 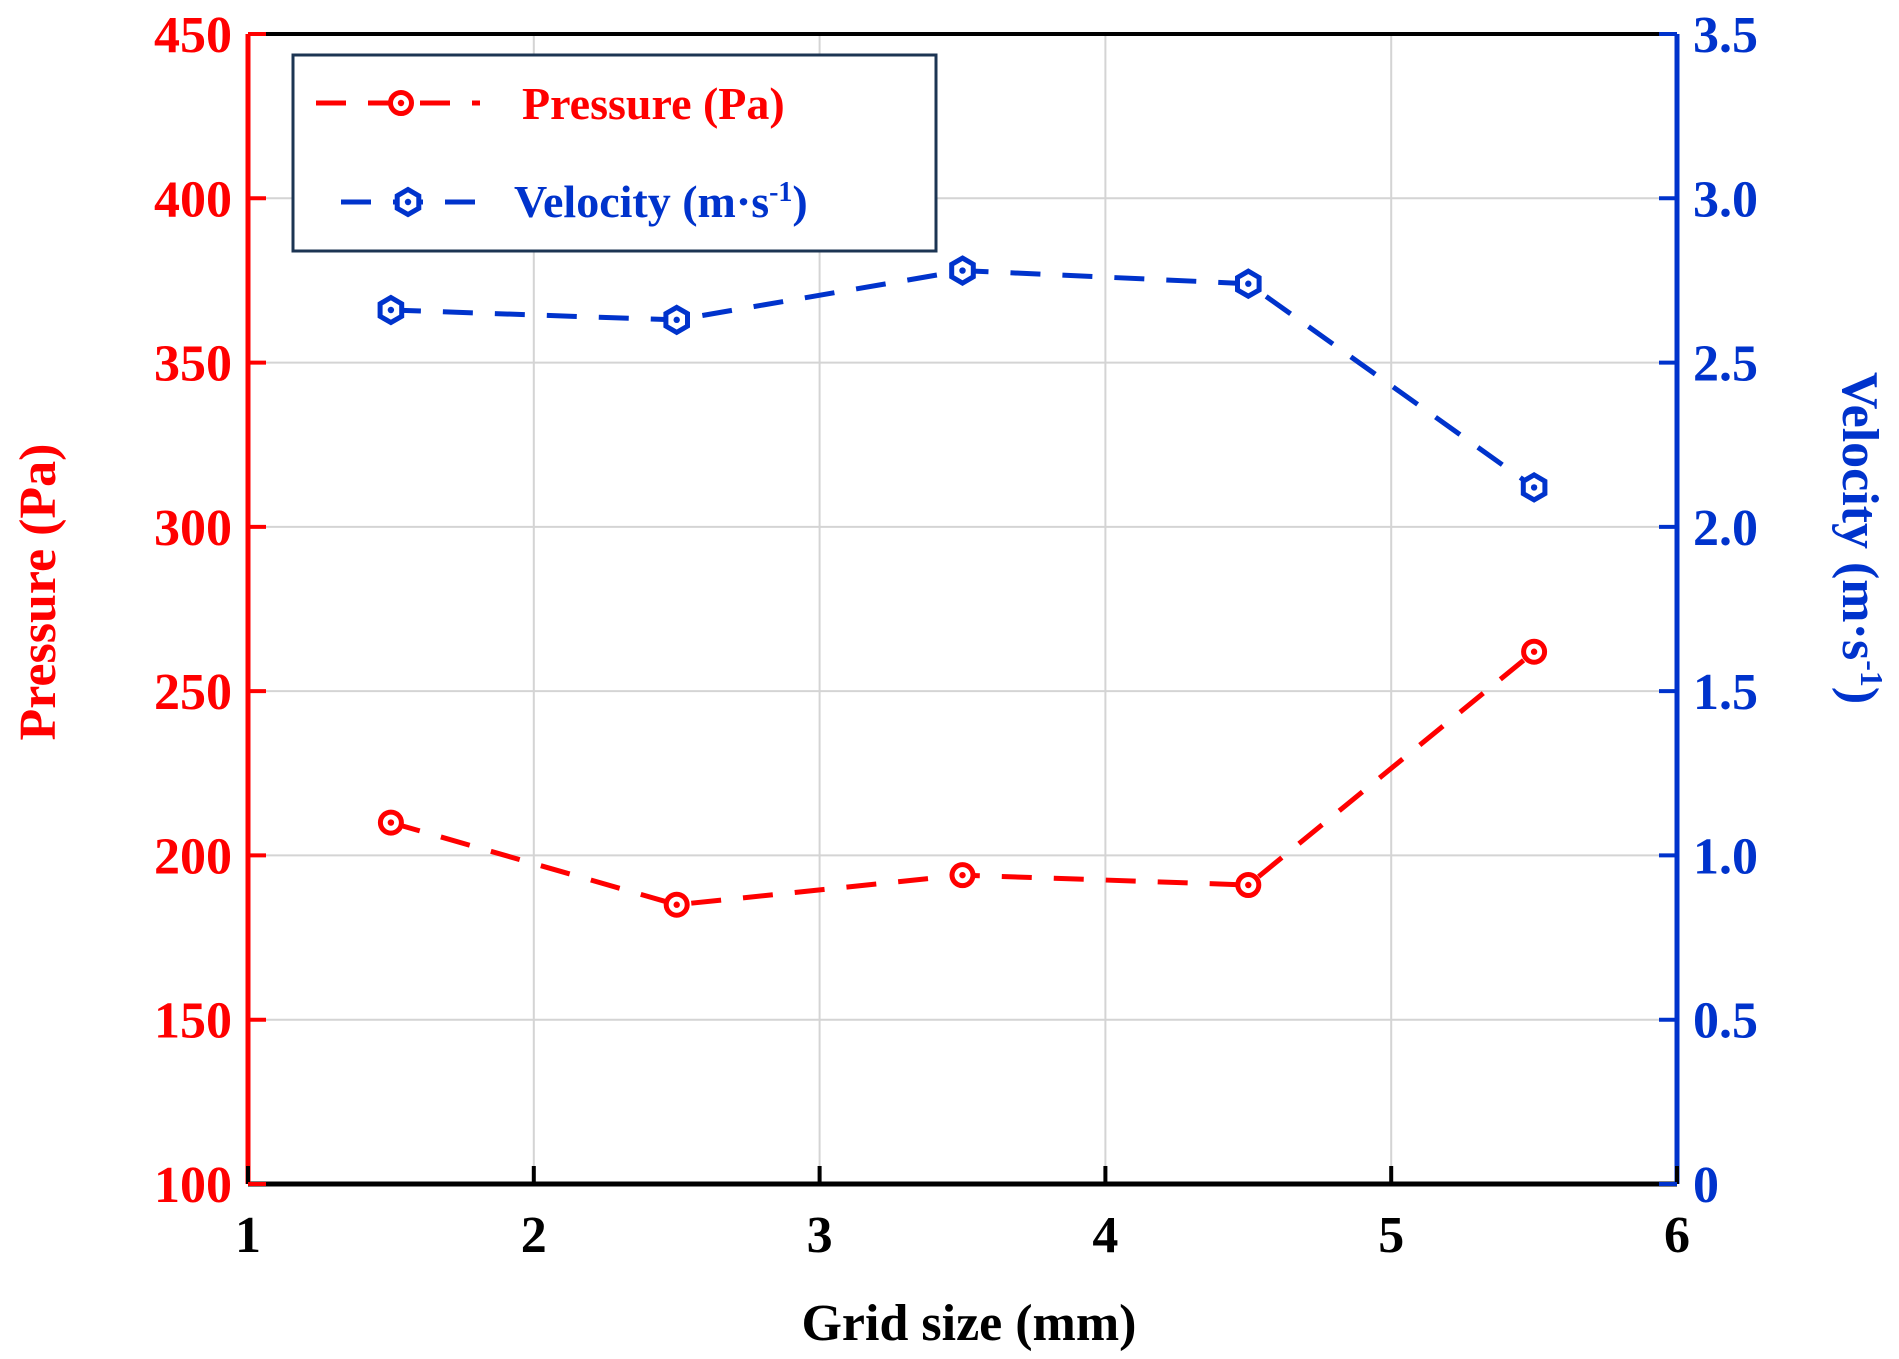 What do you see at coordinates (1105, 1235) in the screenshot?
I see `x-tick-label-3: 4` at bounding box center [1105, 1235].